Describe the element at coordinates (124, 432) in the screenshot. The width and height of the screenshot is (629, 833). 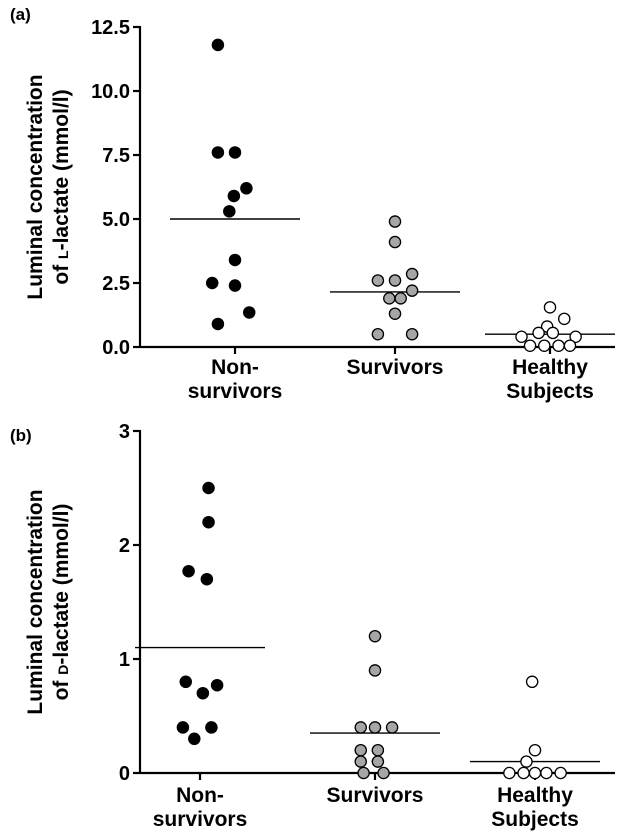
I see `y-tick-label: 3` at that location.